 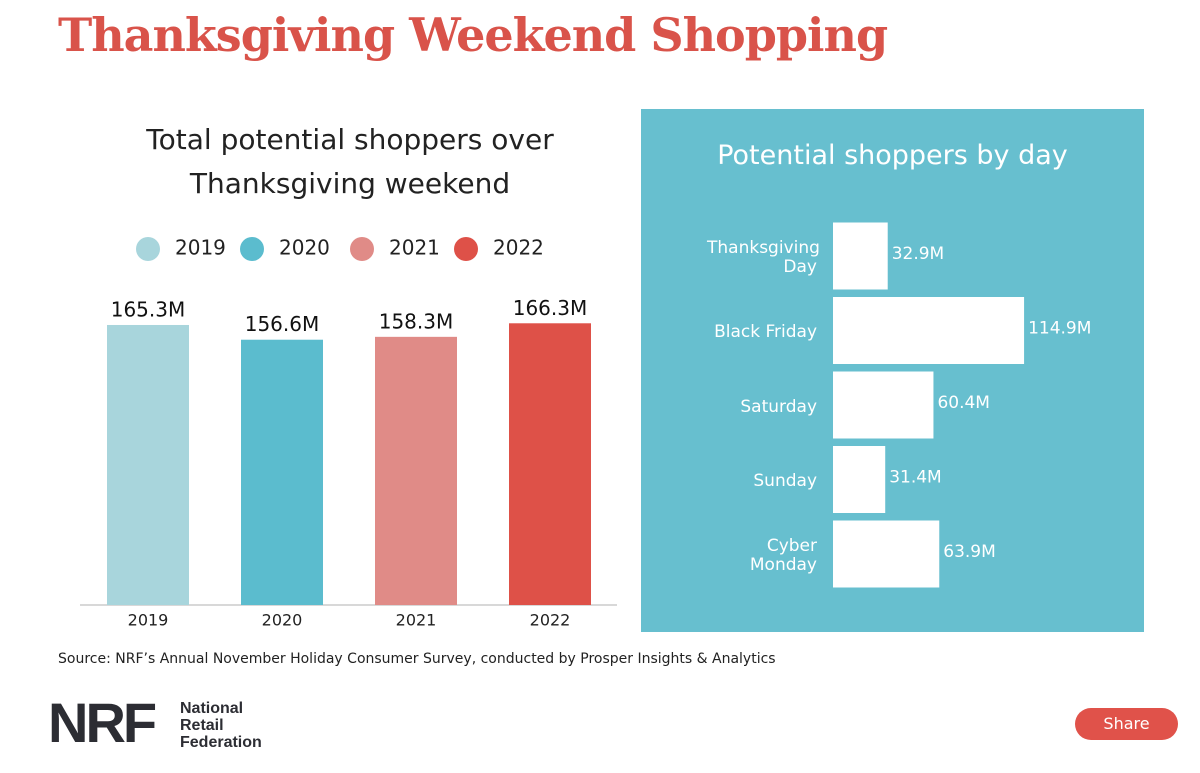 What do you see at coordinates (221, 725) in the screenshot?
I see `logo-name: National Retail Federation` at bounding box center [221, 725].